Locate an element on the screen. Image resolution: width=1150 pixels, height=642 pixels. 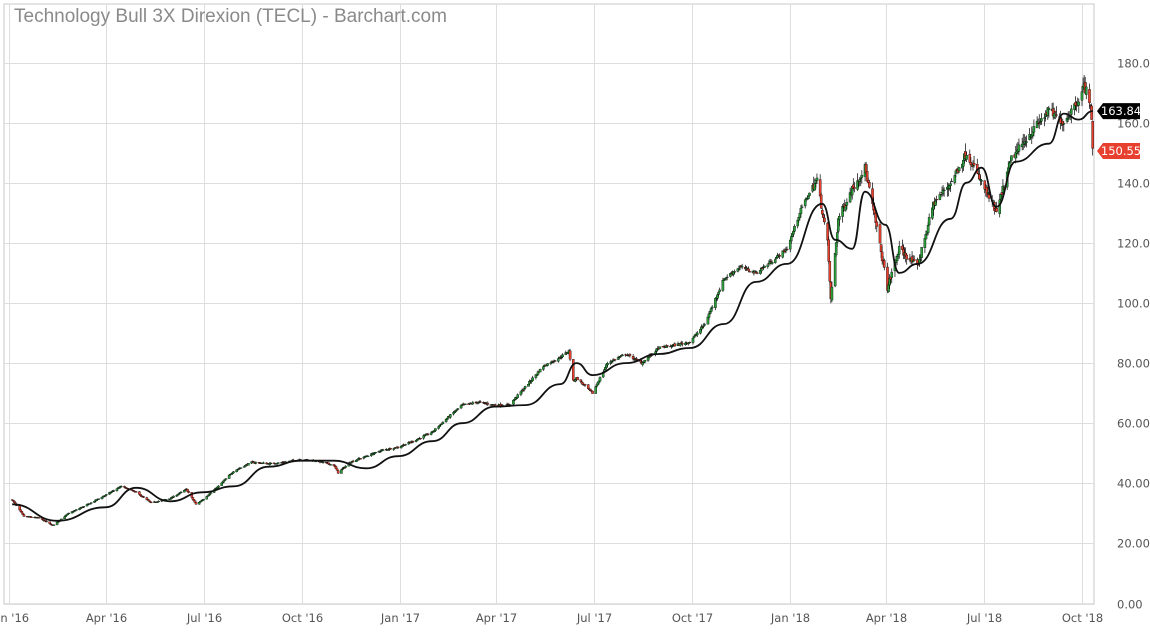
y-tick-label: 100.00 is located at coordinates (1133, 304).